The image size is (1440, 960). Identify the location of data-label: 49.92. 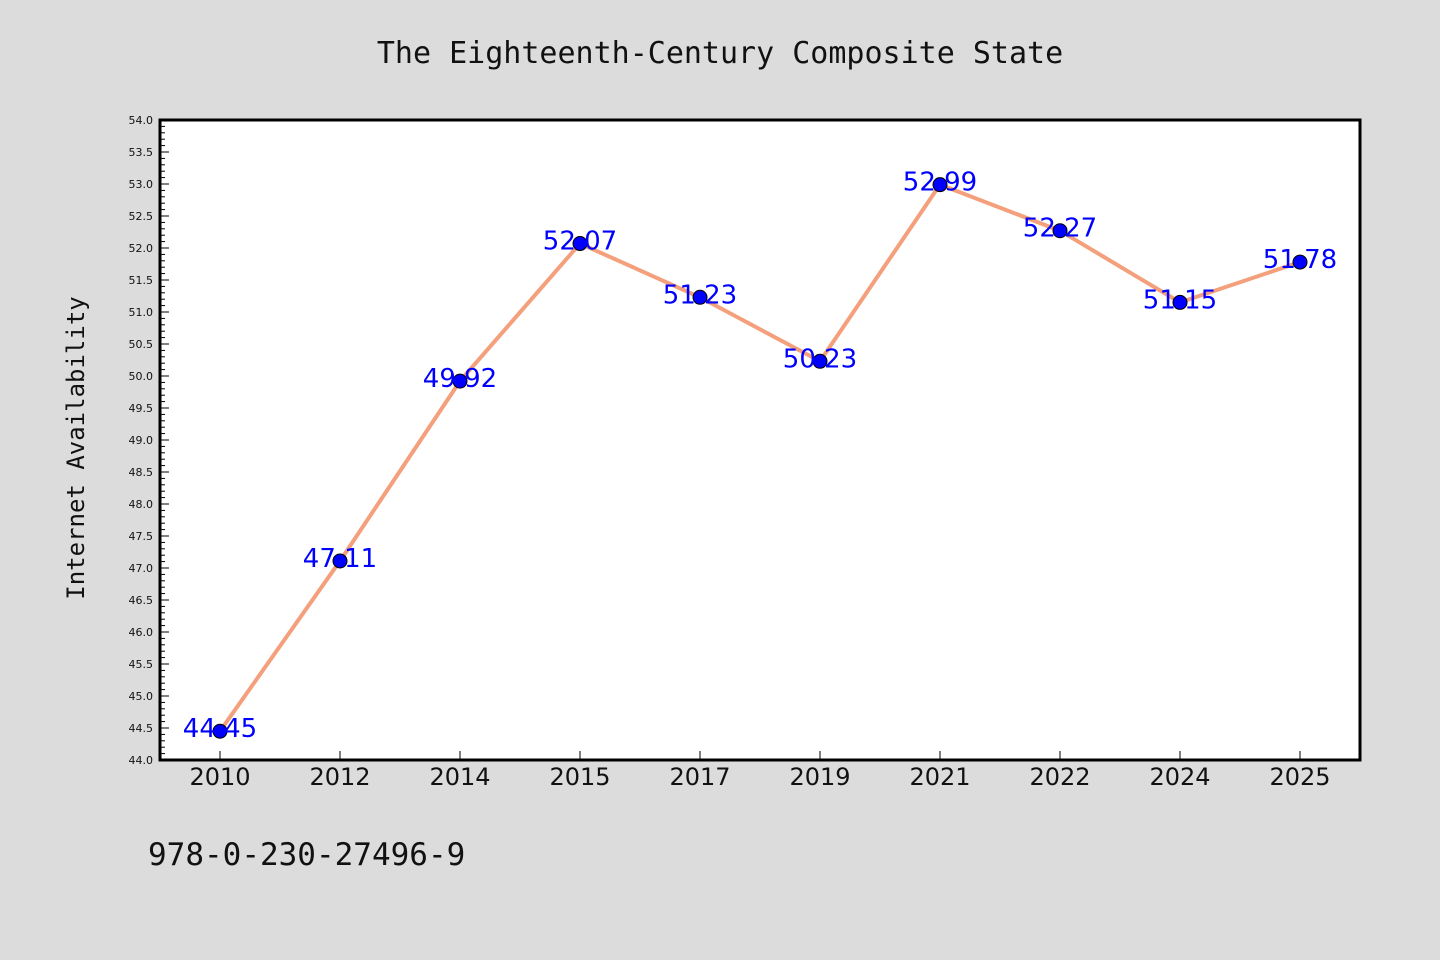
(460, 379).